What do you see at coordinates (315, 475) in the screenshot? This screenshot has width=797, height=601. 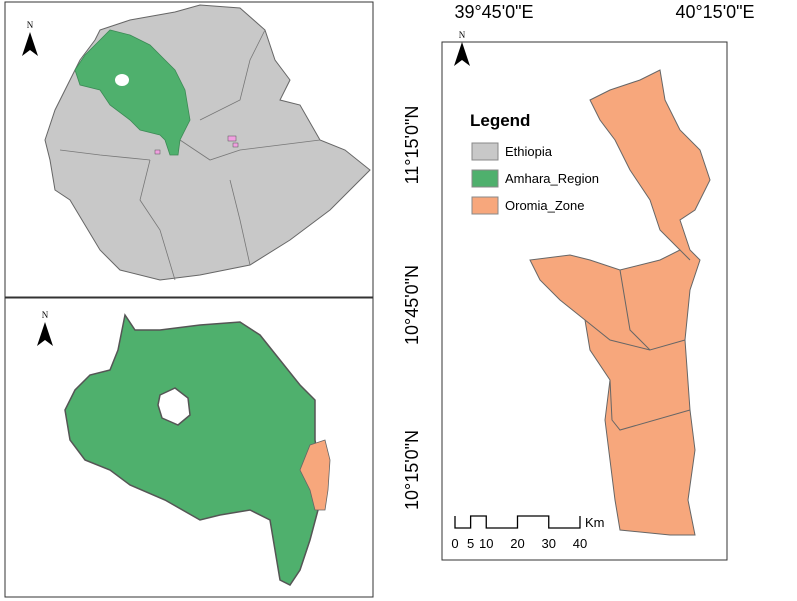 I see `oromia-shape` at bounding box center [315, 475].